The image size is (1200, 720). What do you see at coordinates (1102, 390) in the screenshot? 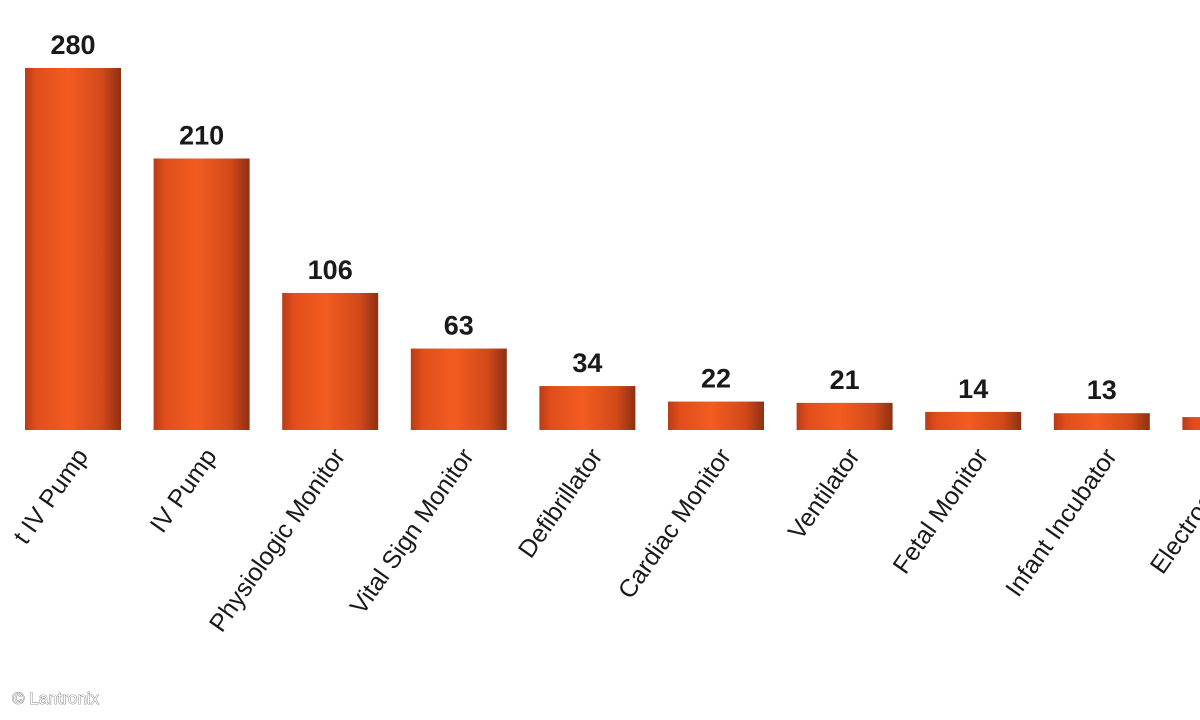
I see `value-label: 13` at bounding box center [1102, 390].